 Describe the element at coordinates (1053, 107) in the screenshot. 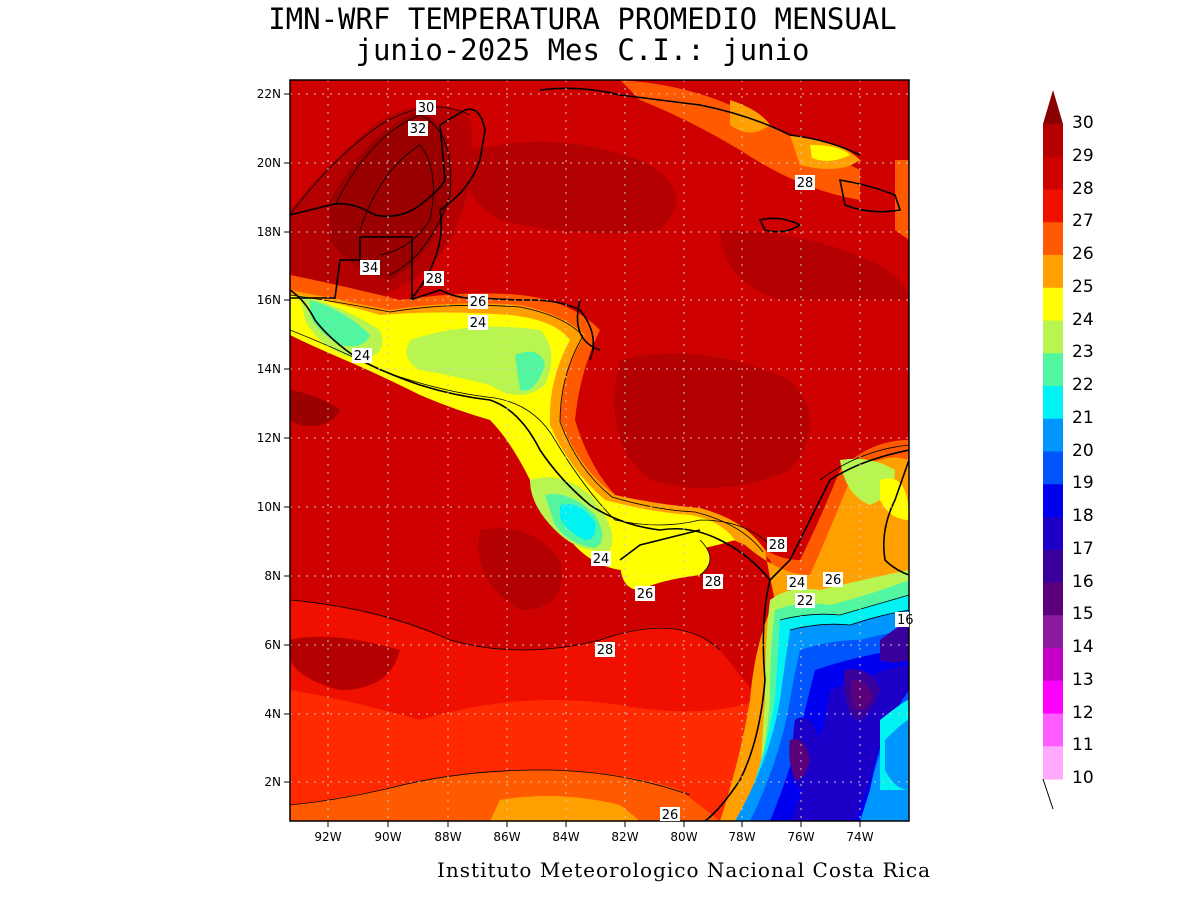

I see `colorbar-max-arrow` at that location.